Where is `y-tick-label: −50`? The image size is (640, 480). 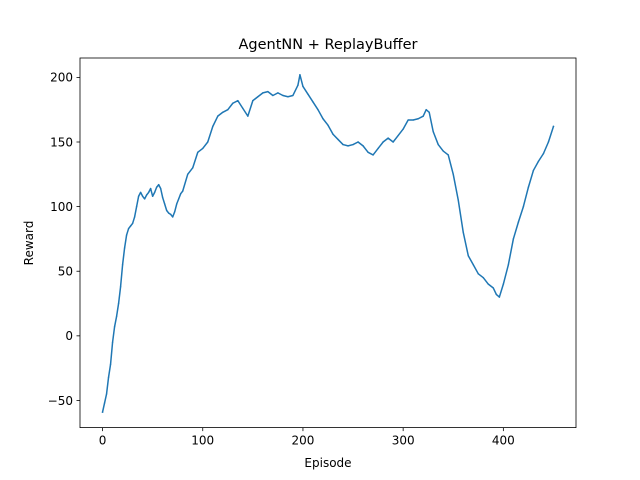
y-tick-label: −50 is located at coordinates (60, 401).